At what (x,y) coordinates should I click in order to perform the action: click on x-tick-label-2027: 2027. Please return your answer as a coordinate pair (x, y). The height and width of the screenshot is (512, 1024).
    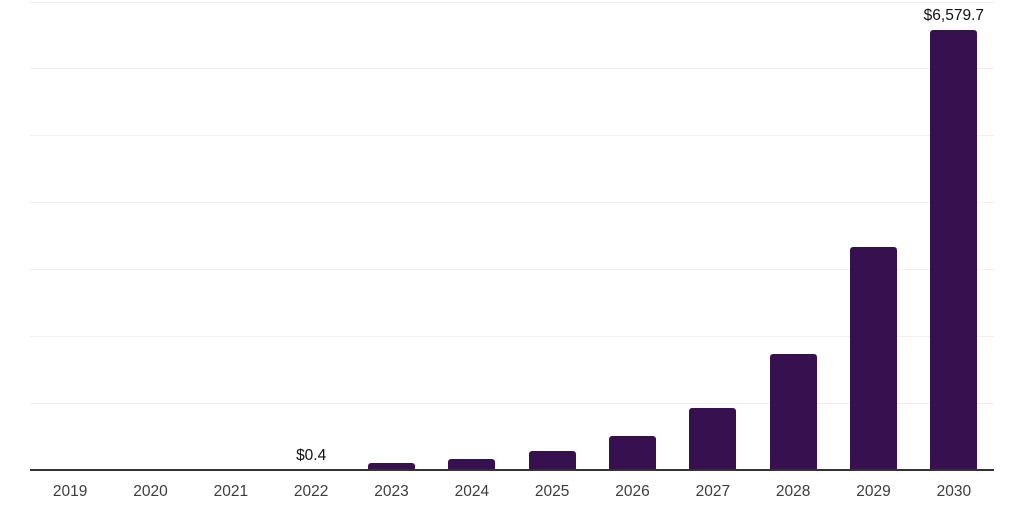
    Looking at the image, I should click on (713, 491).